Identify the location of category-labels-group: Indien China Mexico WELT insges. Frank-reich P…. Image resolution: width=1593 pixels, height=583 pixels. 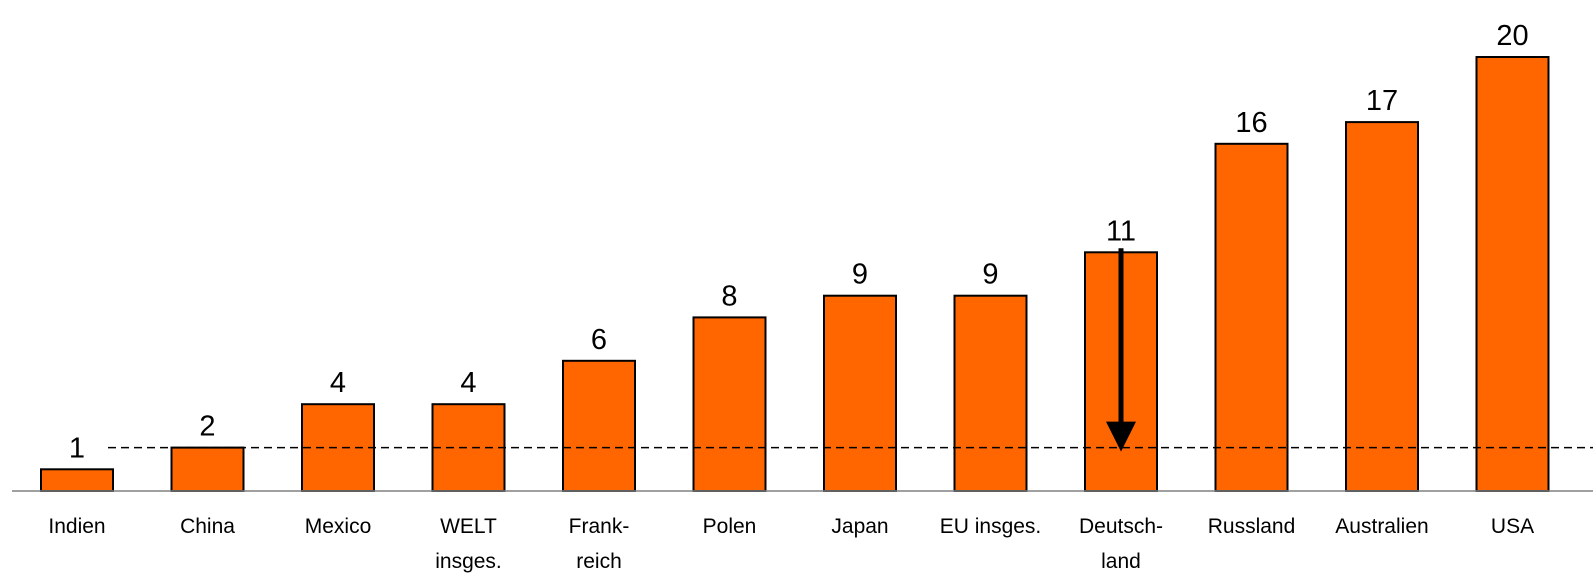
(791, 544).